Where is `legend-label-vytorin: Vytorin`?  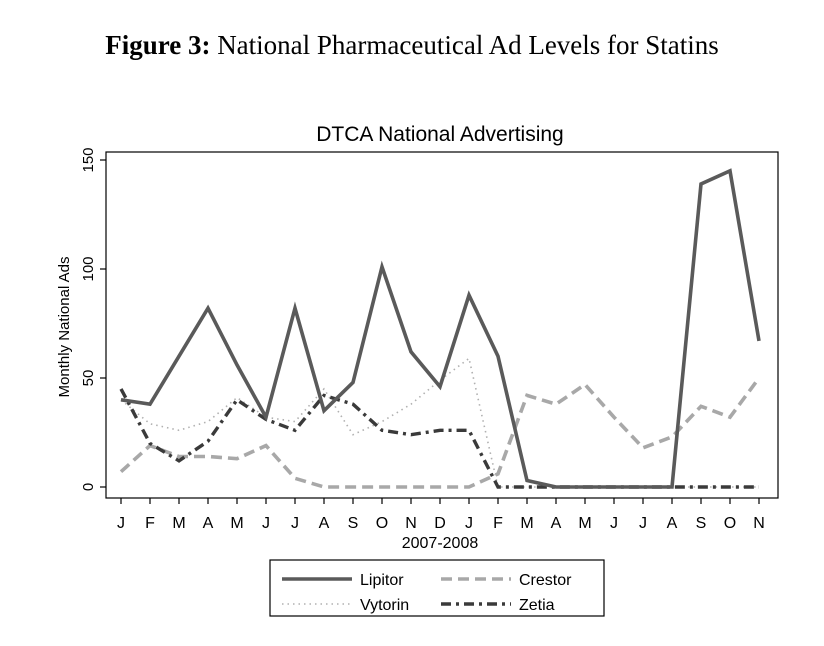 legend-label-vytorin: Vytorin is located at coordinates (384, 605).